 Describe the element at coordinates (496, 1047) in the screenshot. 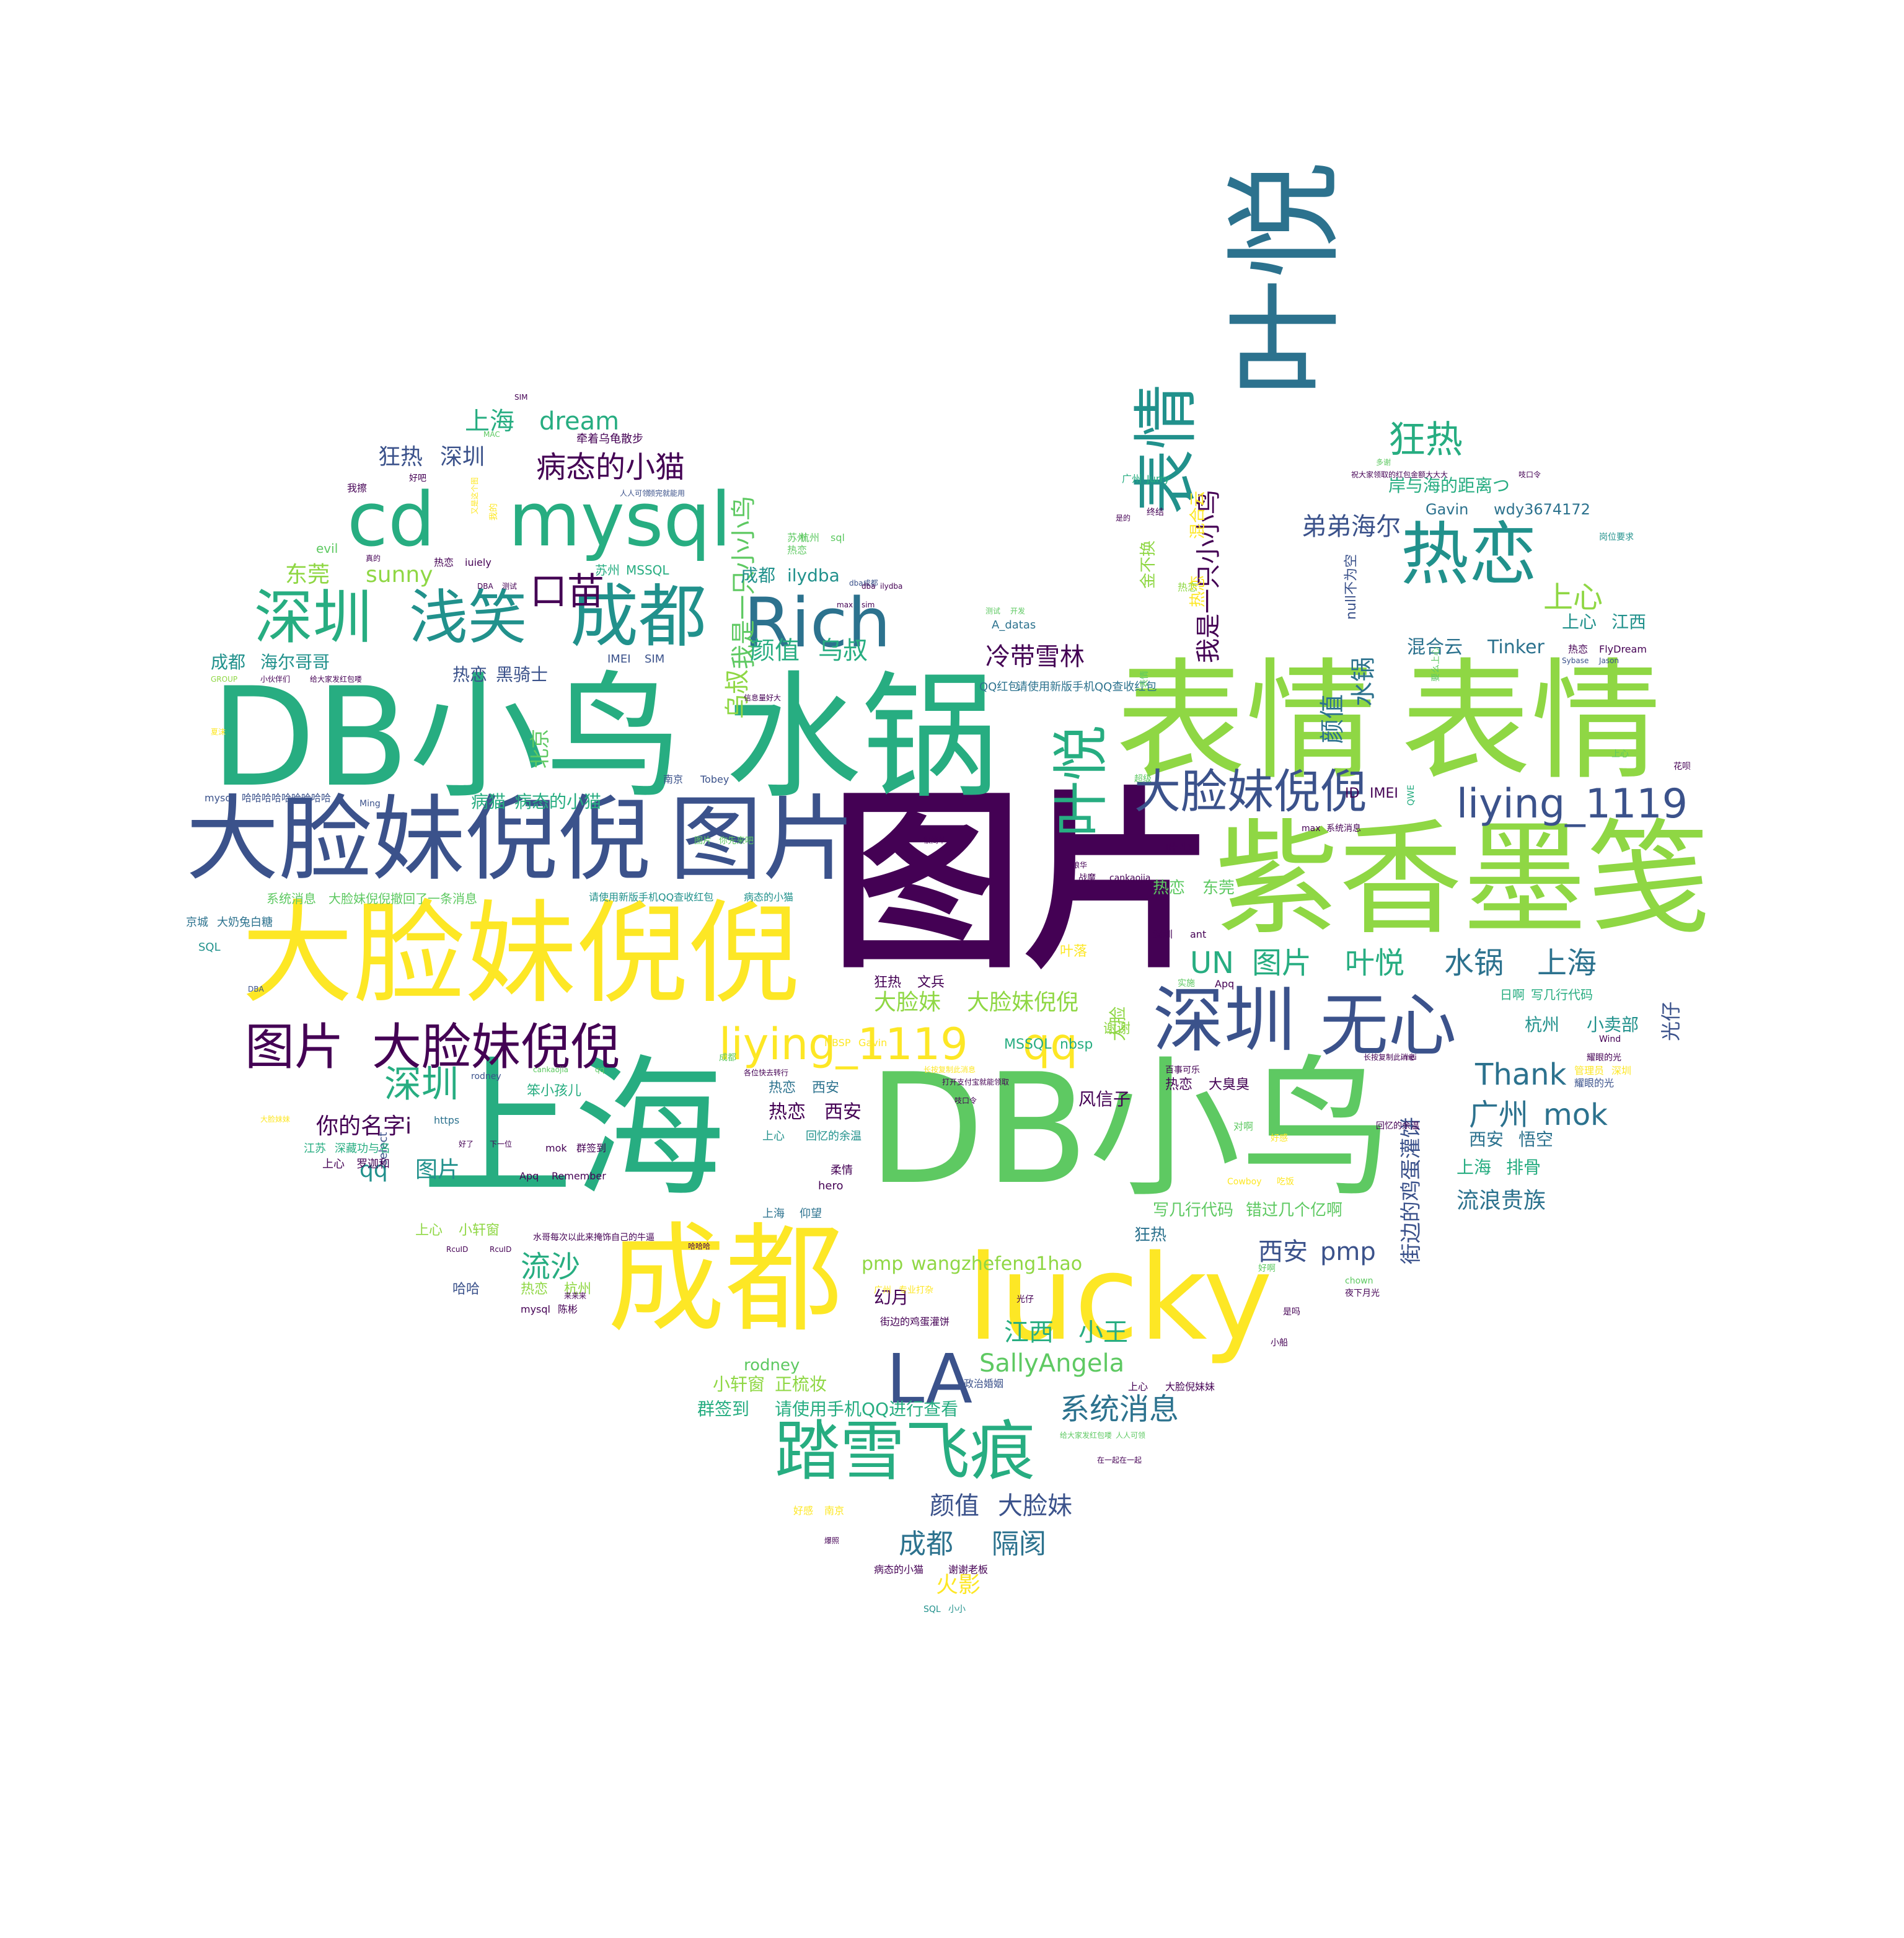

I see `word: 大脸妹倪倪` at that location.